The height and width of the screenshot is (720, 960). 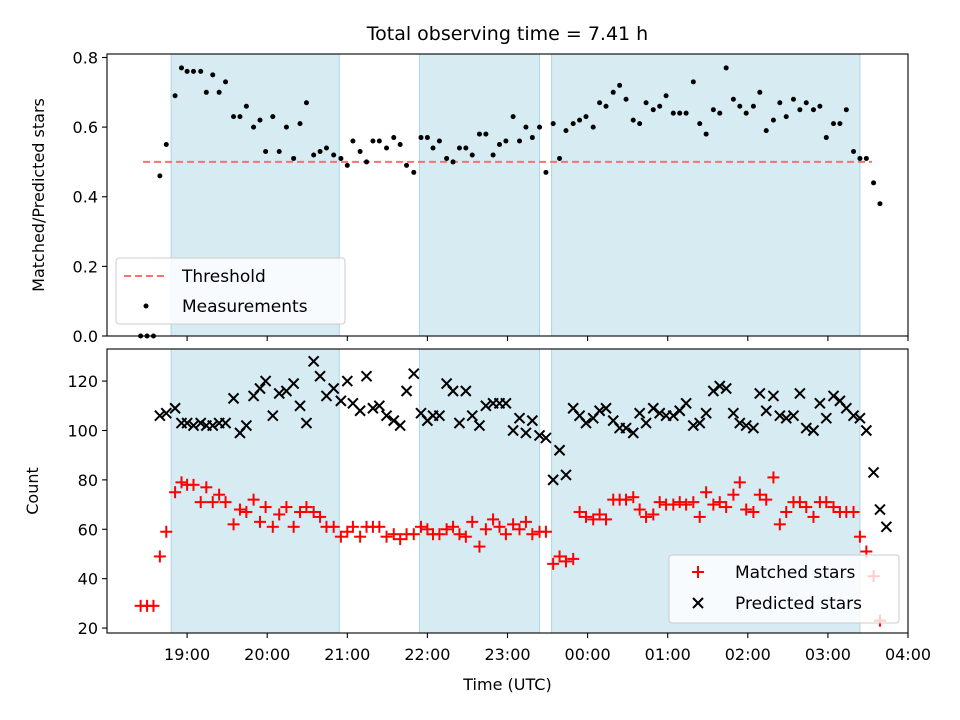 What do you see at coordinates (267, 654) in the screenshot?
I see `x-tick-label: 20:00` at bounding box center [267, 654].